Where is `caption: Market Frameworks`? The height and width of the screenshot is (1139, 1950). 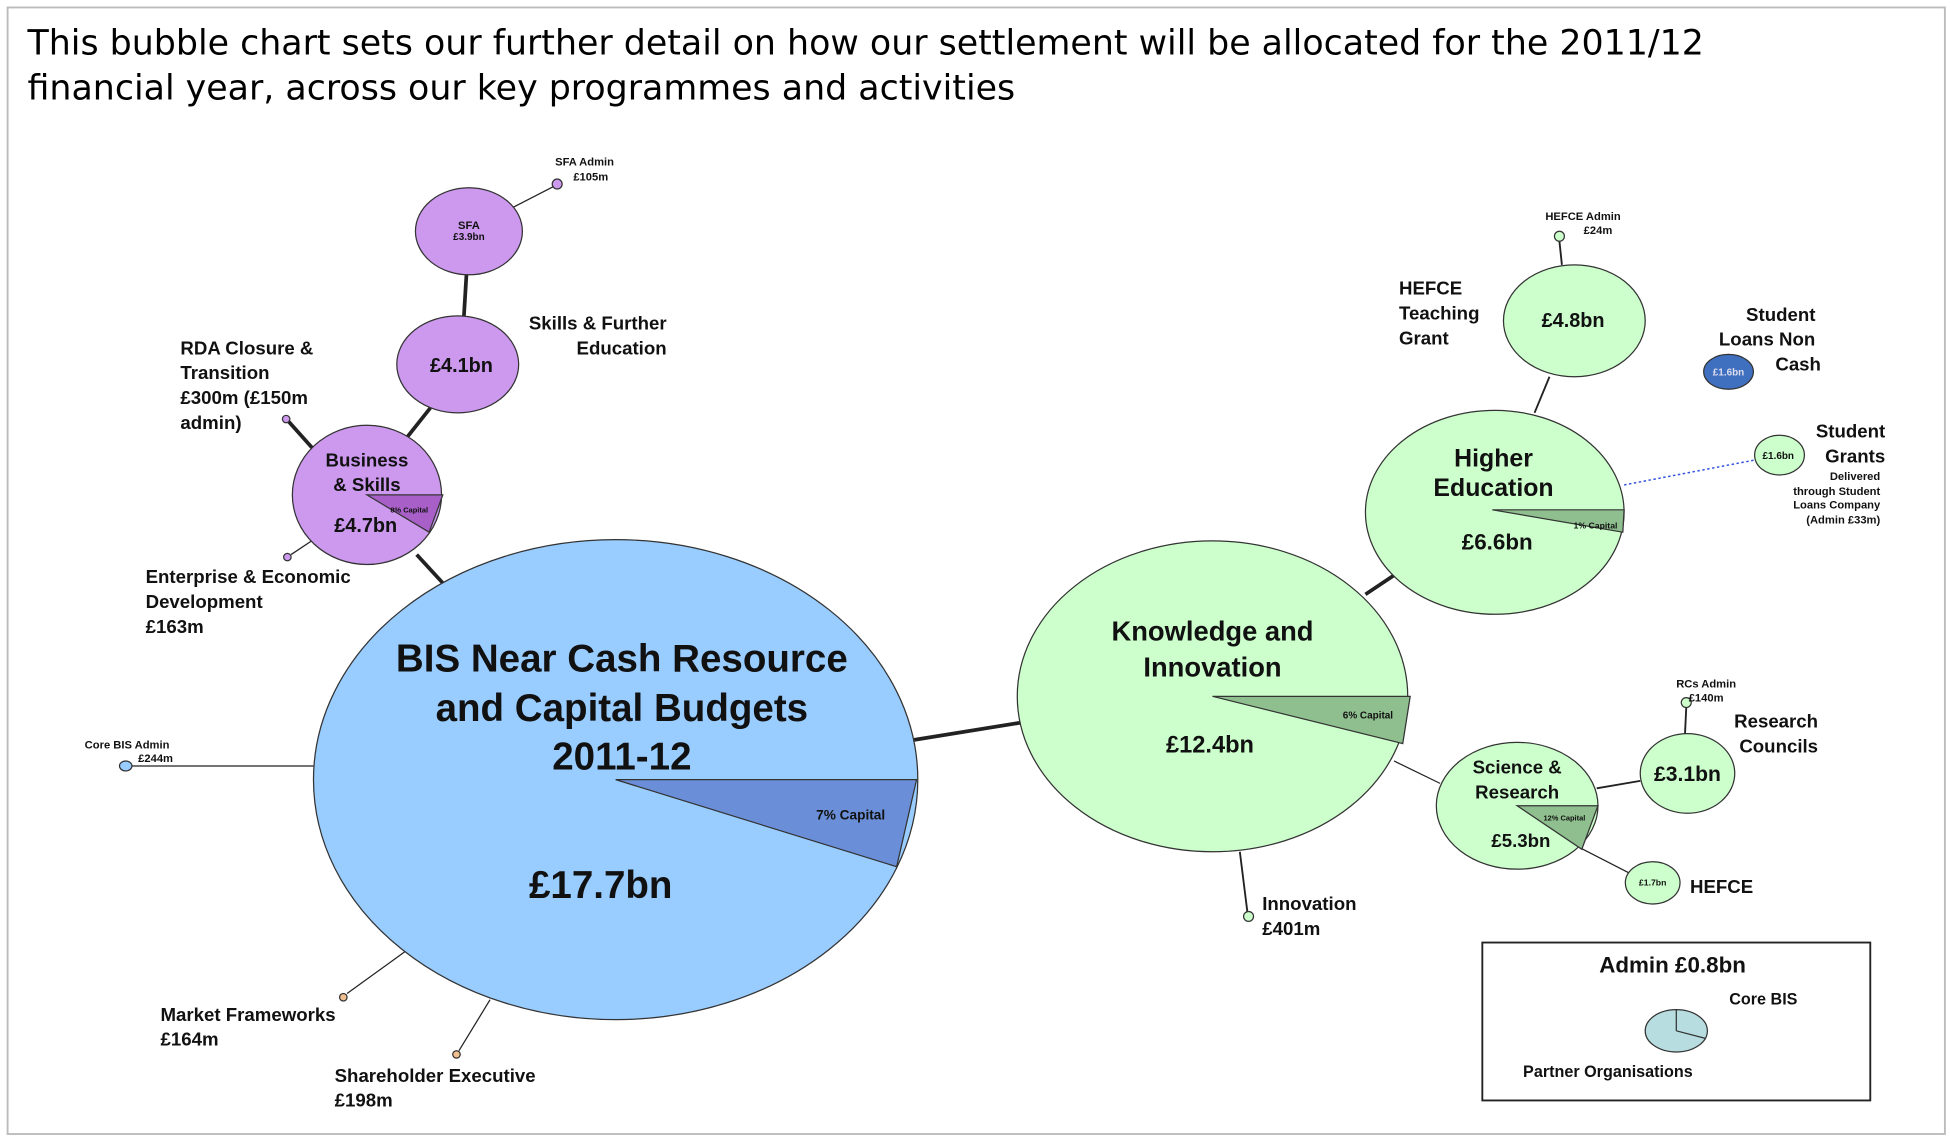
caption: Market Frameworks is located at coordinates (248, 1014).